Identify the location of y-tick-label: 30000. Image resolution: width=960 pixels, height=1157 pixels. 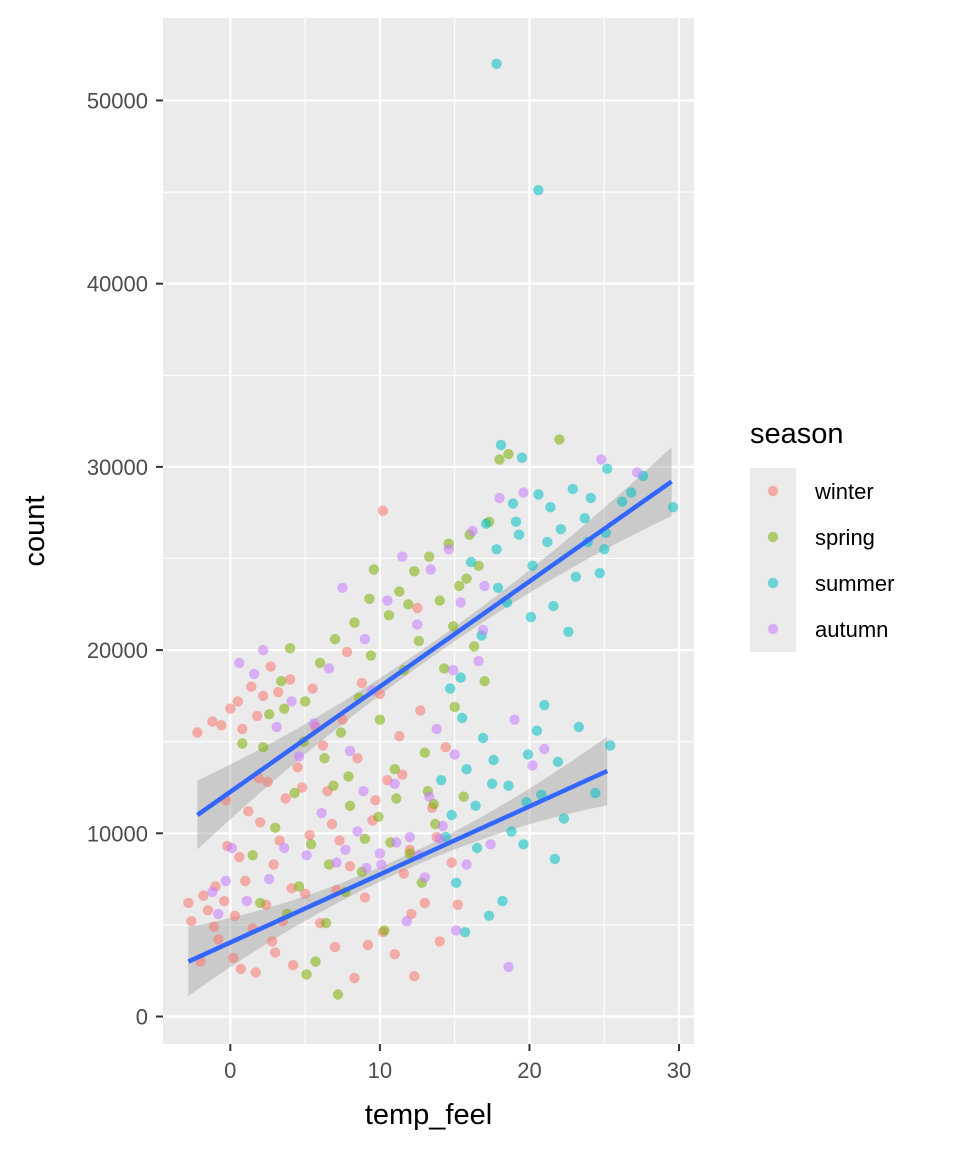
(117, 467).